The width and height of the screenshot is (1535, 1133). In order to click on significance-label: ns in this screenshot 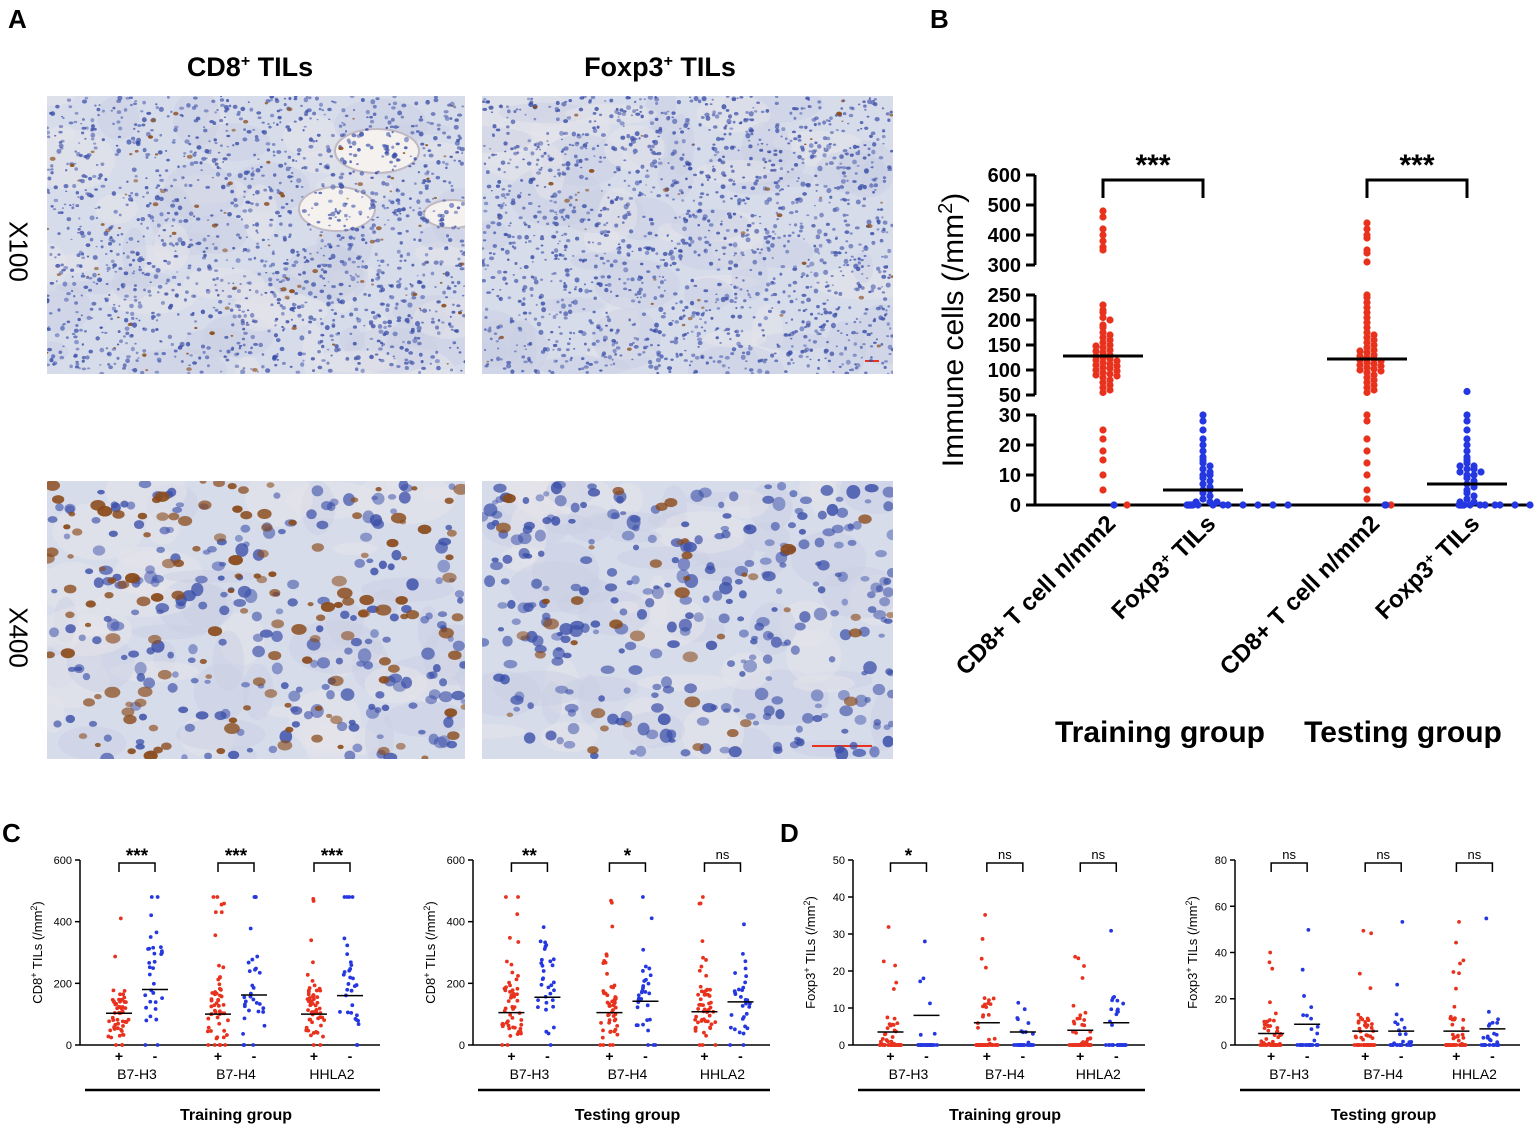, I will do `click(1005, 854)`.